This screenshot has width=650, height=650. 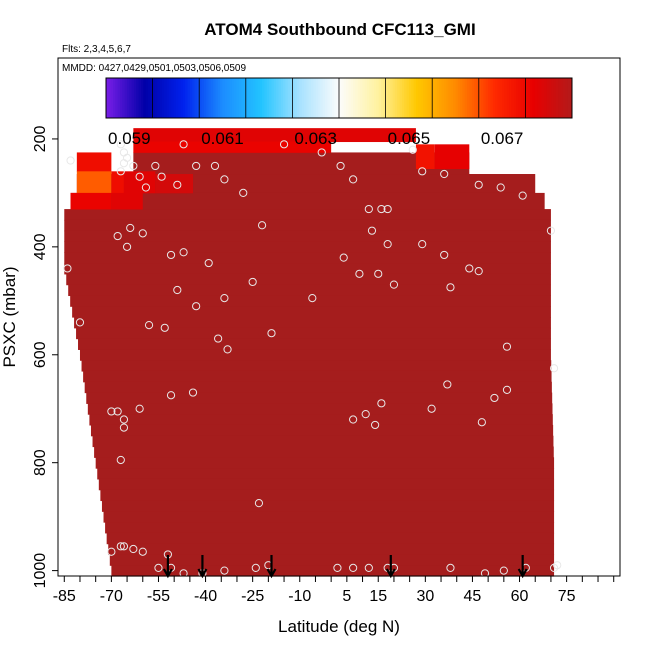 I want to click on x-tick-label: -70, so click(x=111, y=596).